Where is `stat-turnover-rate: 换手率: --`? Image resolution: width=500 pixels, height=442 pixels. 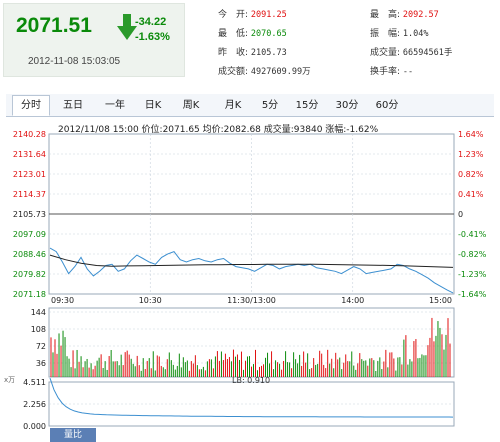 stat-turnover-rate: 换手率: -- is located at coordinates (391, 70).